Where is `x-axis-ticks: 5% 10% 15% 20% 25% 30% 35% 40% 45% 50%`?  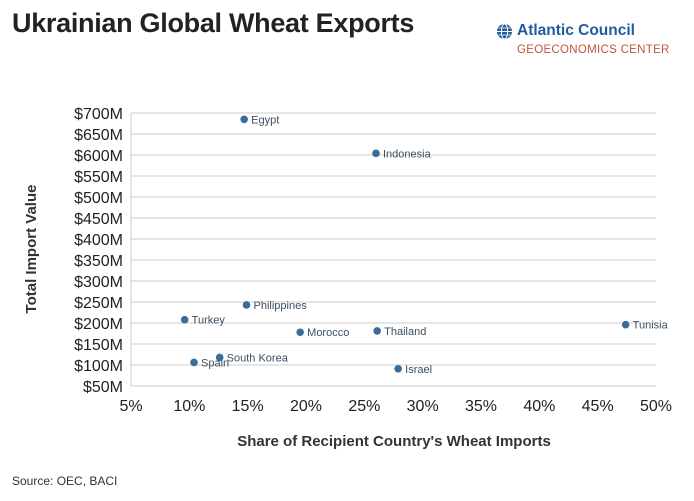
x-axis-ticks: 5% 10% 15% 20% 25% 30% 35% 40% 45% 50% is located at coordinates (395, 406).